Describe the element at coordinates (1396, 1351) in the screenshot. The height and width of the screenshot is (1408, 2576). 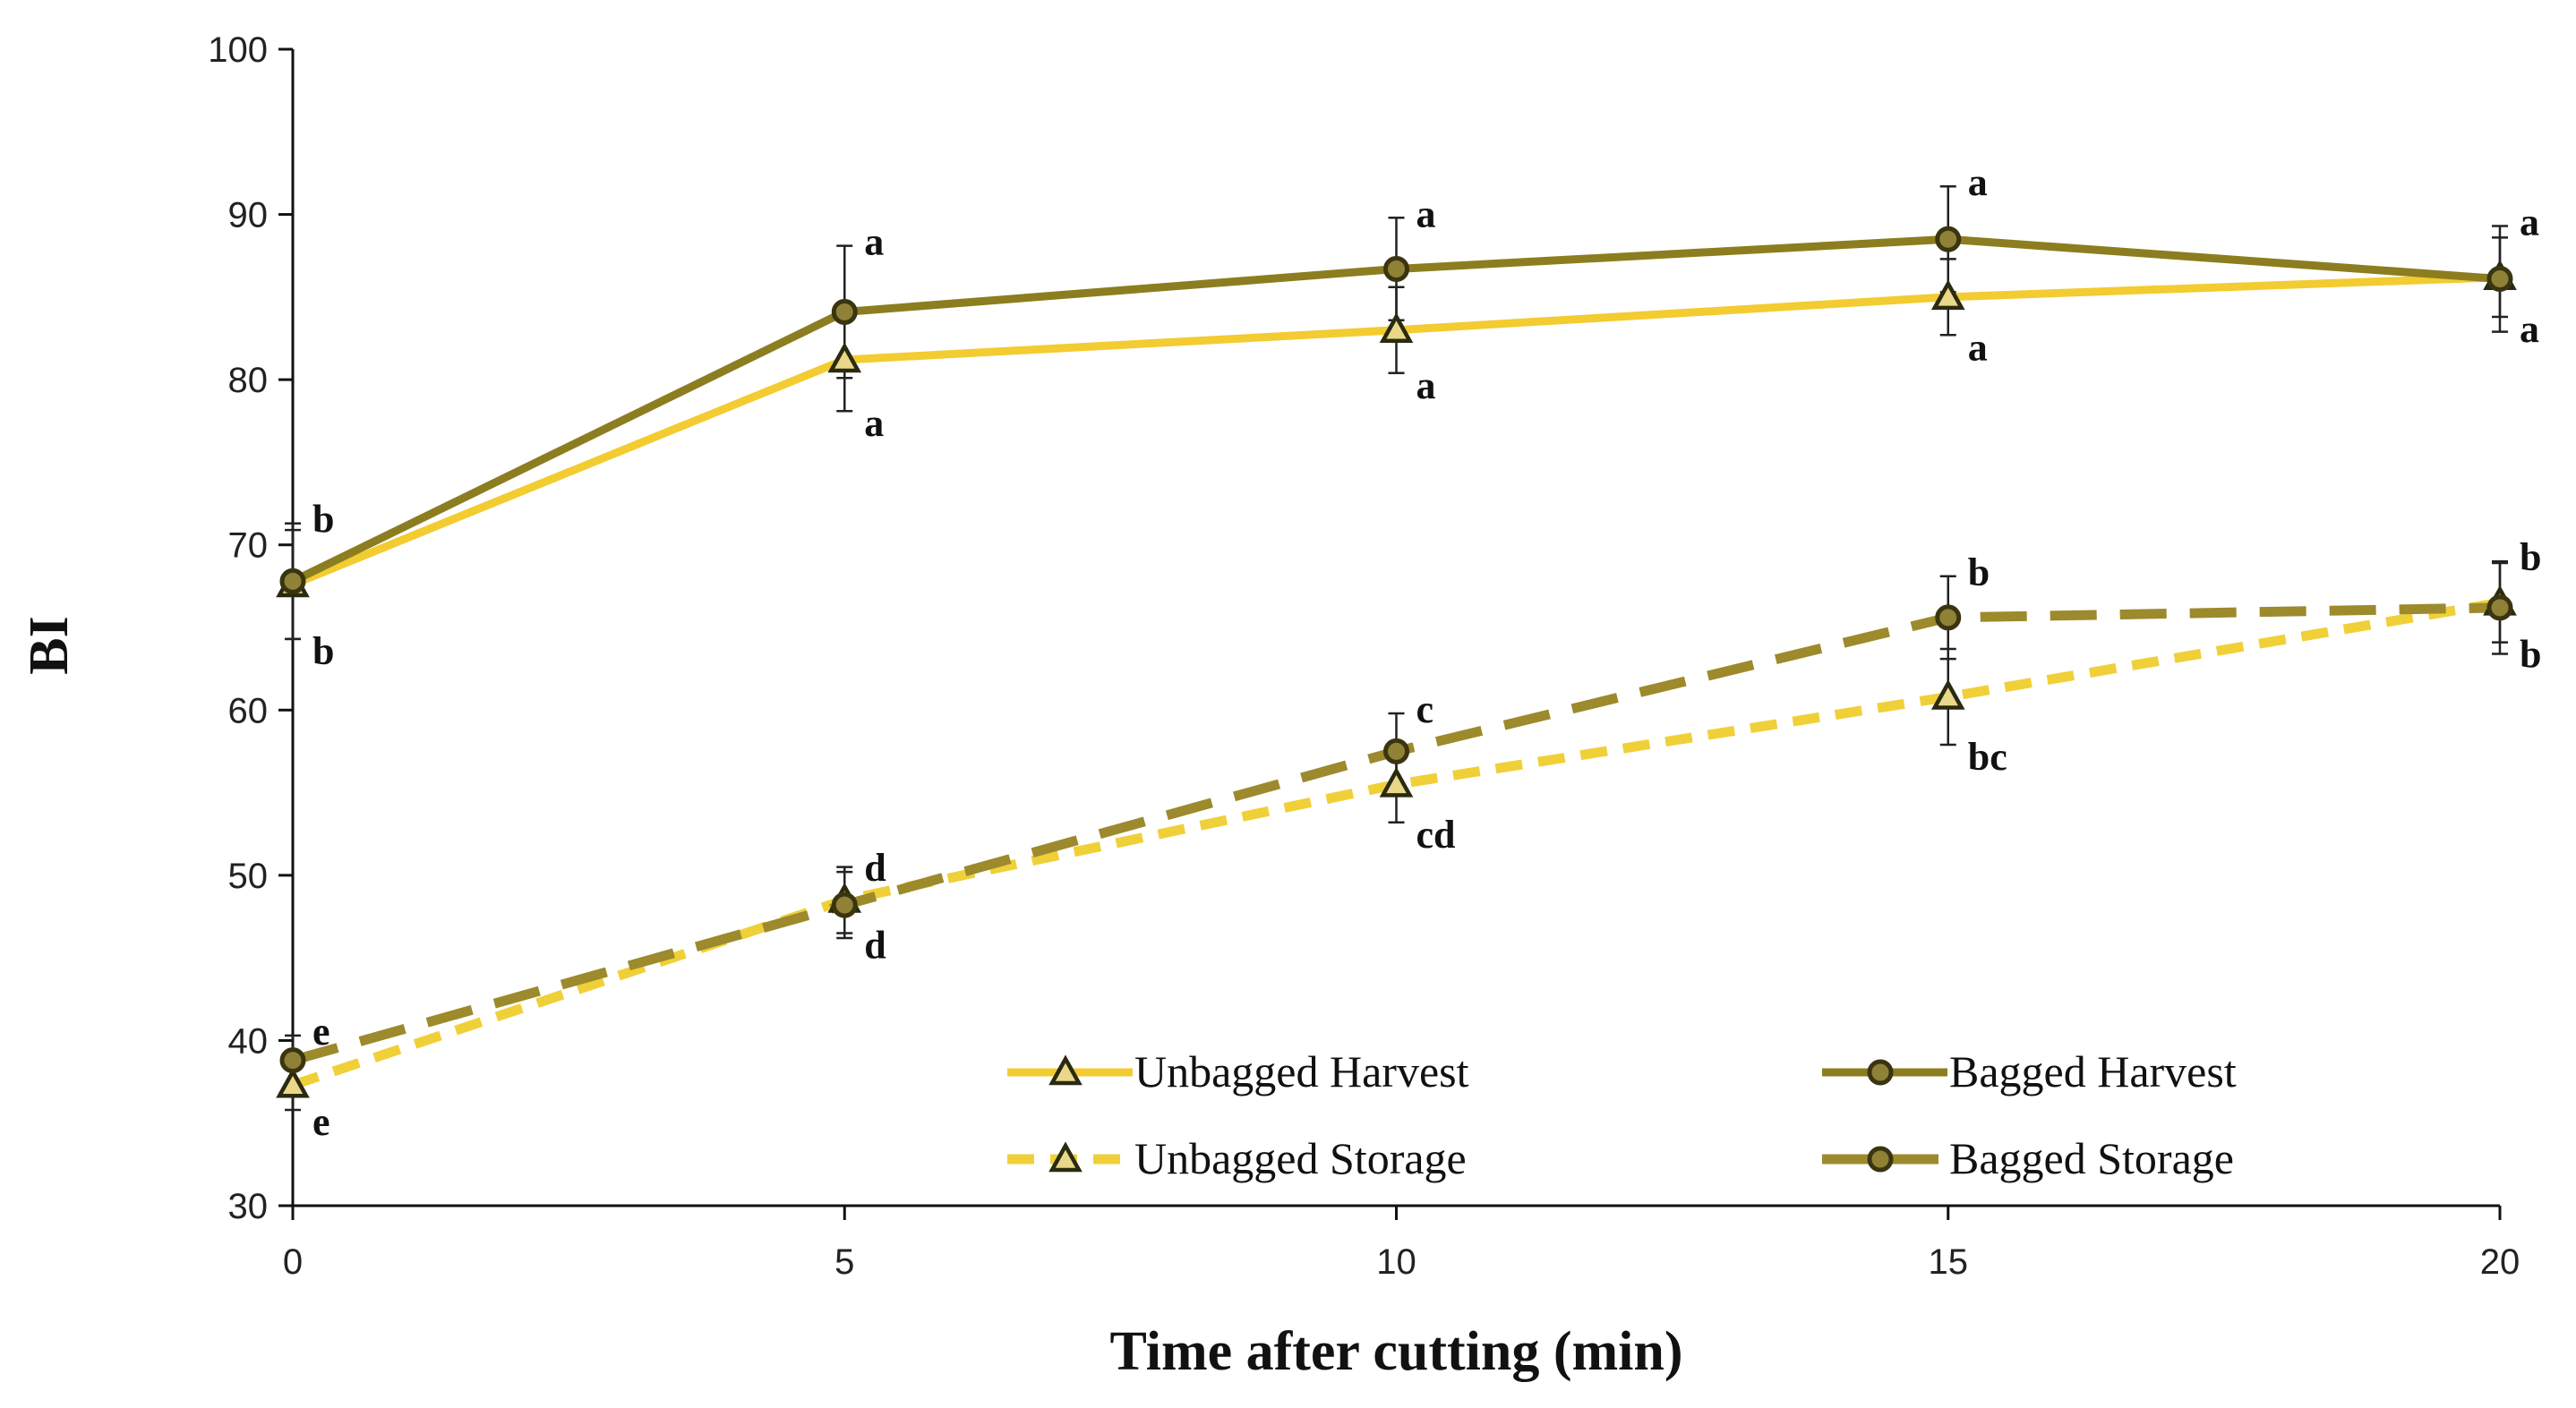
I see `x-axis-title: Time after cutting (min)` at that location.